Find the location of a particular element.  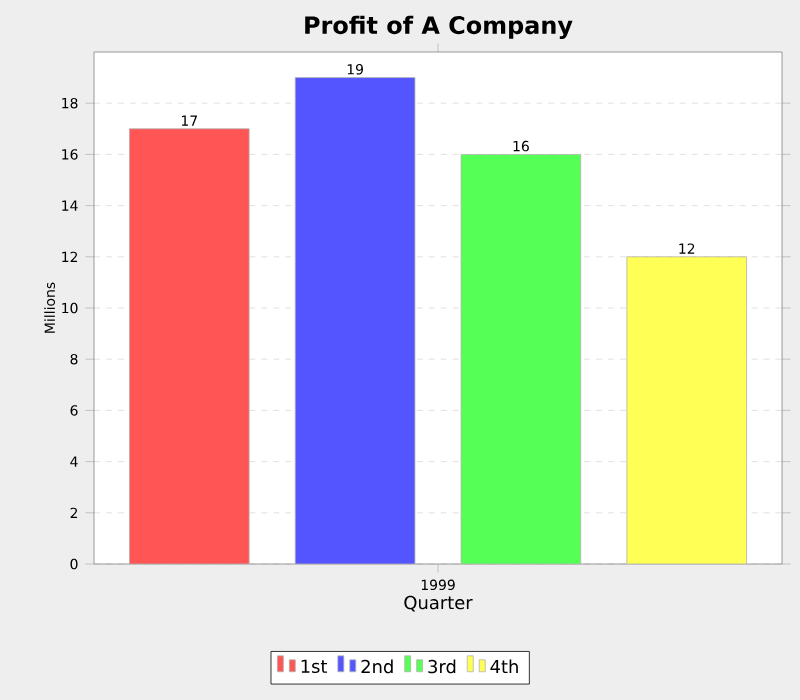

legend-label: 2nd is located at coordinates (377, 666).